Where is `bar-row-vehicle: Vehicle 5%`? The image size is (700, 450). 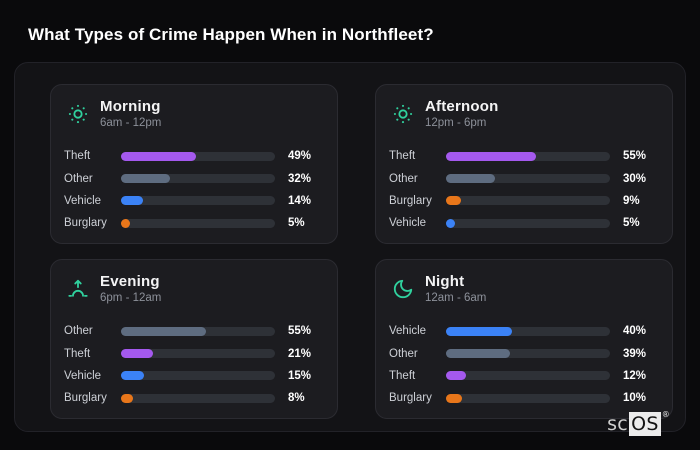
bar-row-vehicle: Vehicle 5% is located at coordinates (523, 223).